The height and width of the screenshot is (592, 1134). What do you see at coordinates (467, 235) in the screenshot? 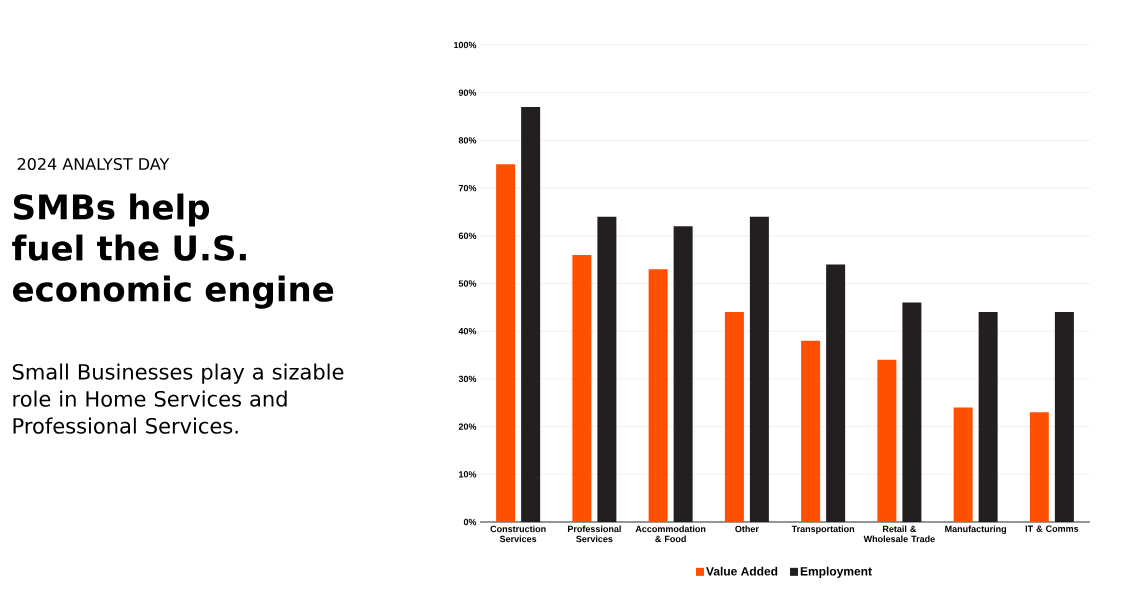
I see `y-tick-label: 60%` at bounding box center [467, 235].